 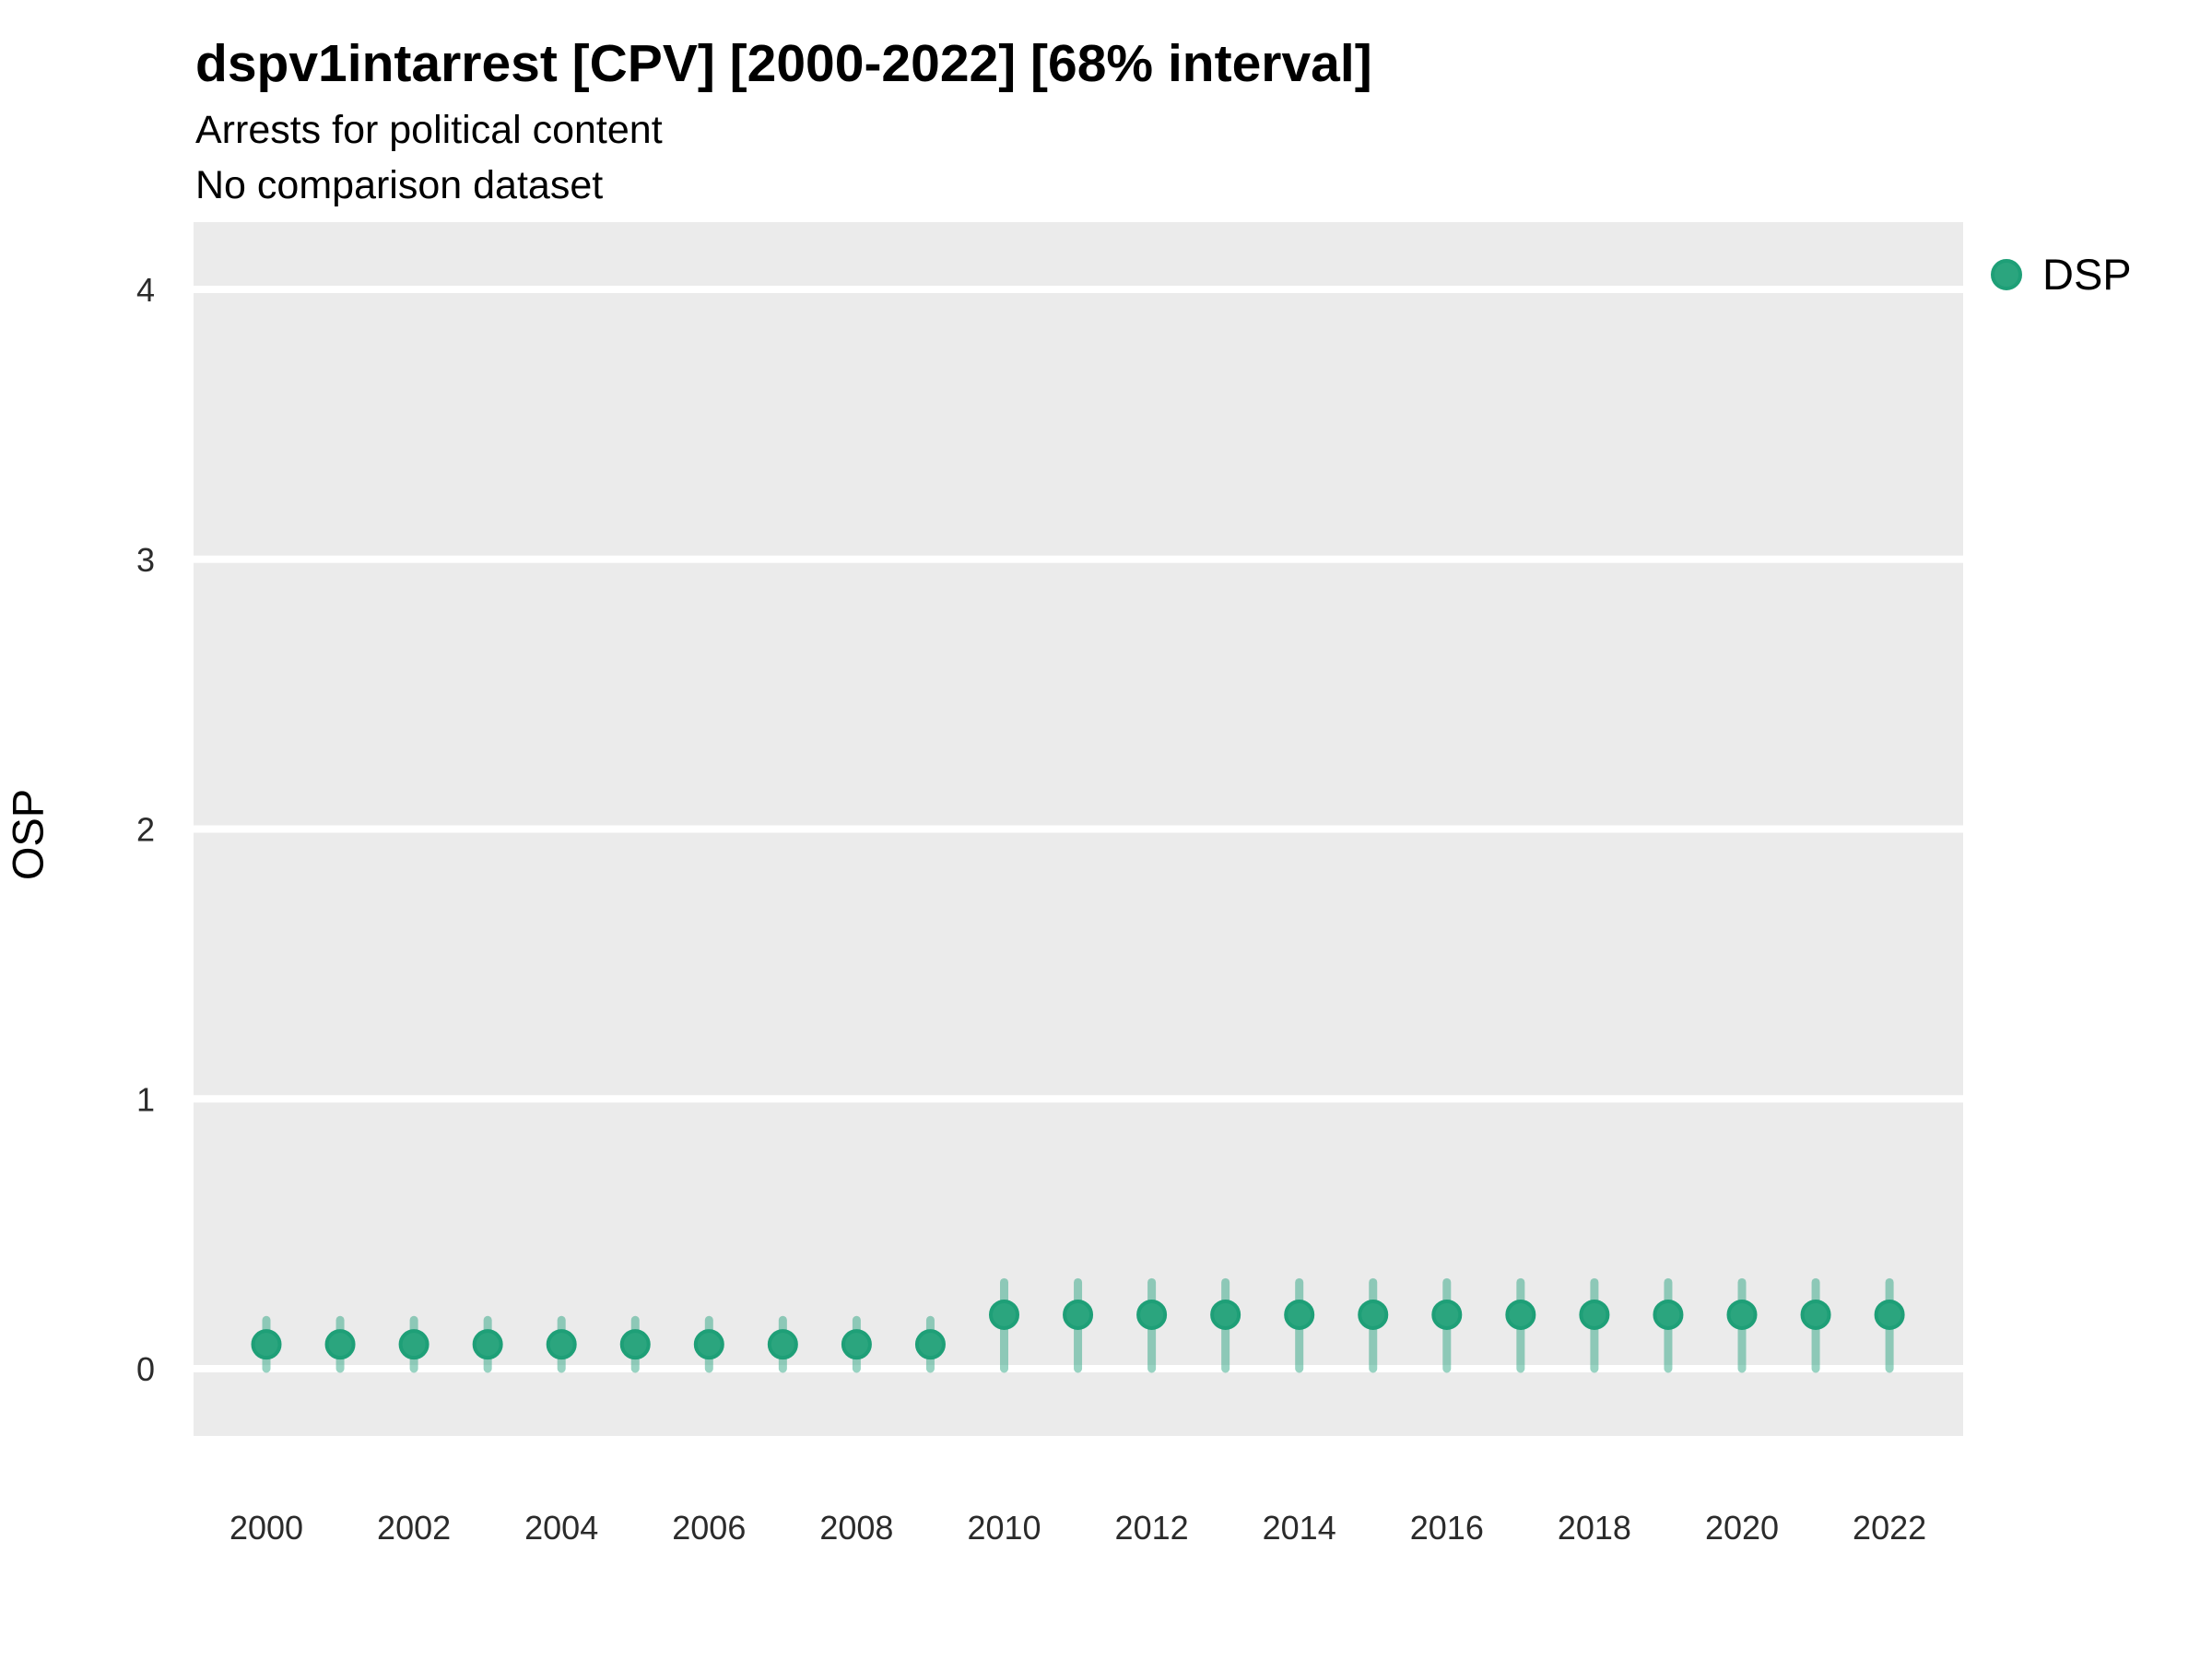 I want to click on data-point-2017, so click(x=1520, y=1314).